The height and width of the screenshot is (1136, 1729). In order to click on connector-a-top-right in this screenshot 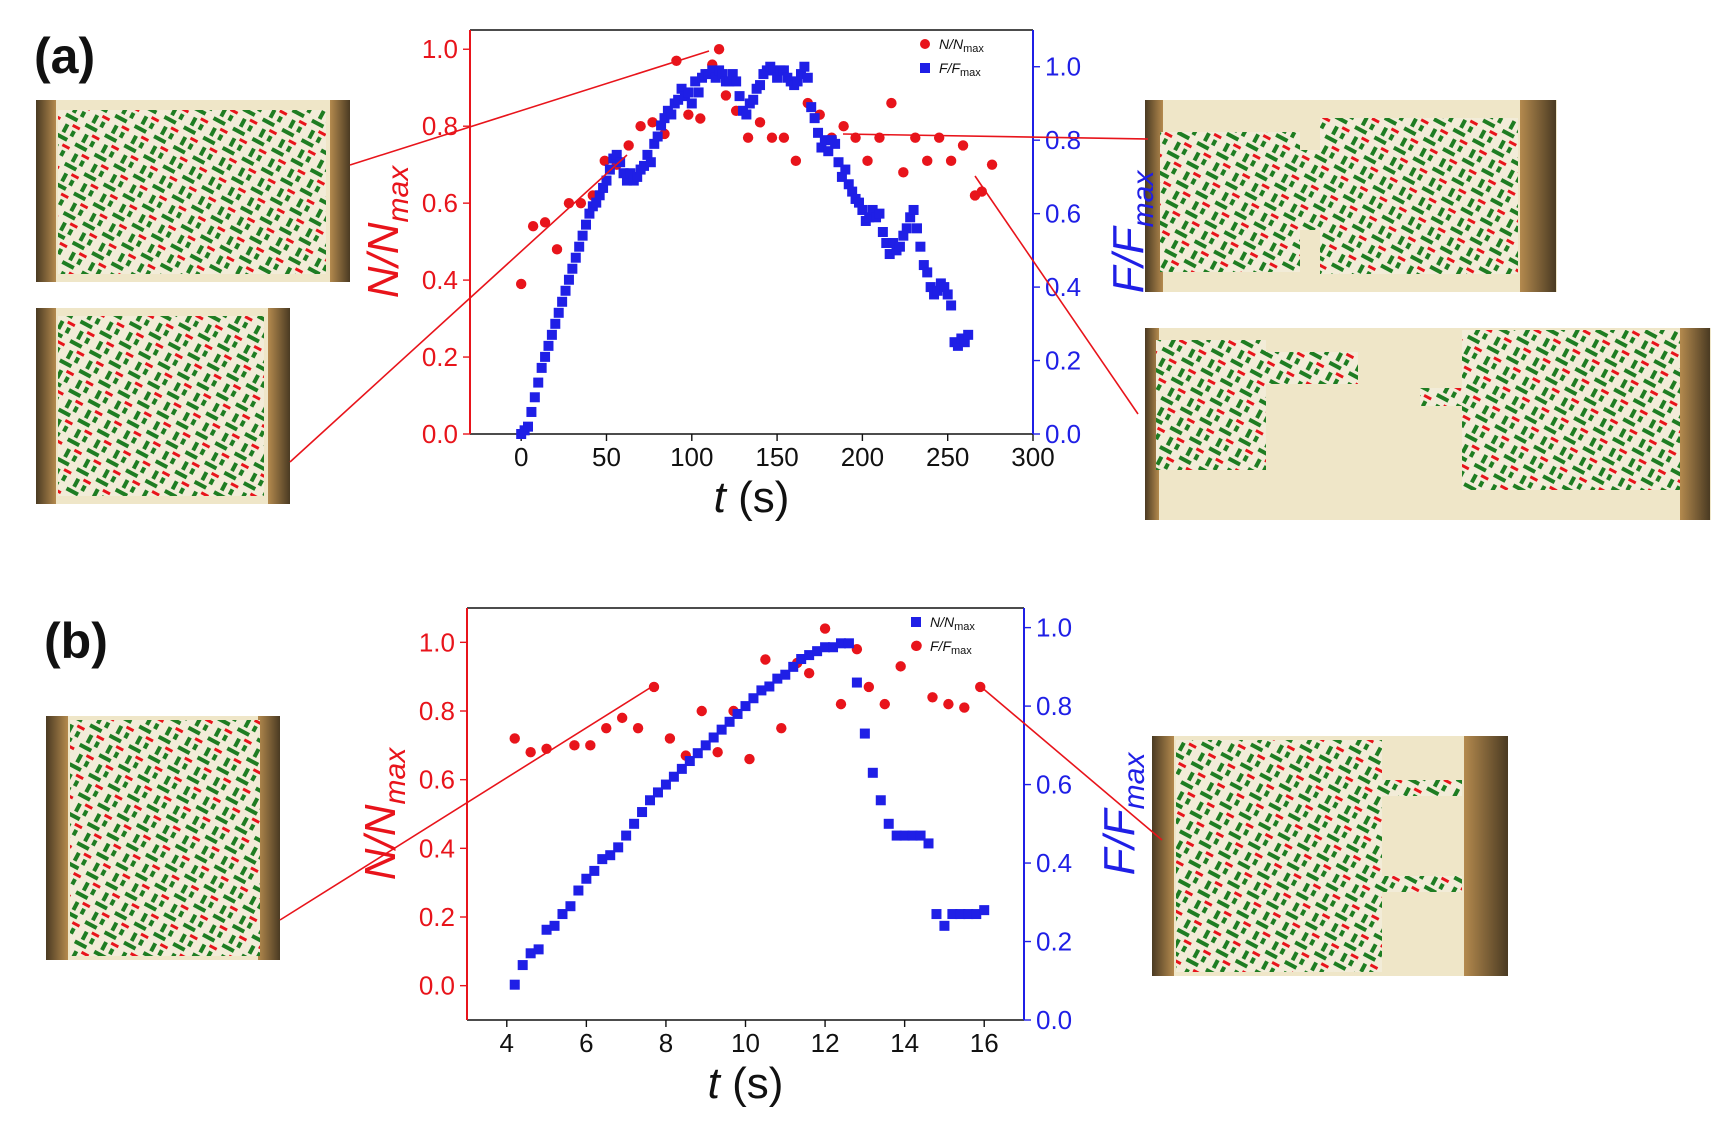, I will do `click(995, 136)`.